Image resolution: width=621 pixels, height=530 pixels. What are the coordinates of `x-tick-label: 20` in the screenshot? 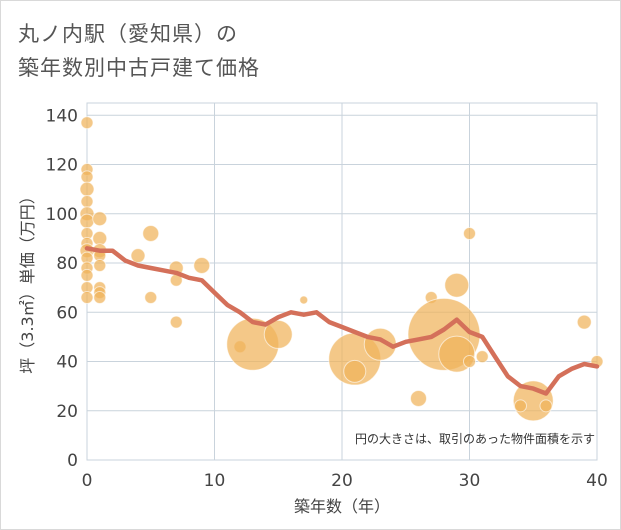 It's located at (342, 481).